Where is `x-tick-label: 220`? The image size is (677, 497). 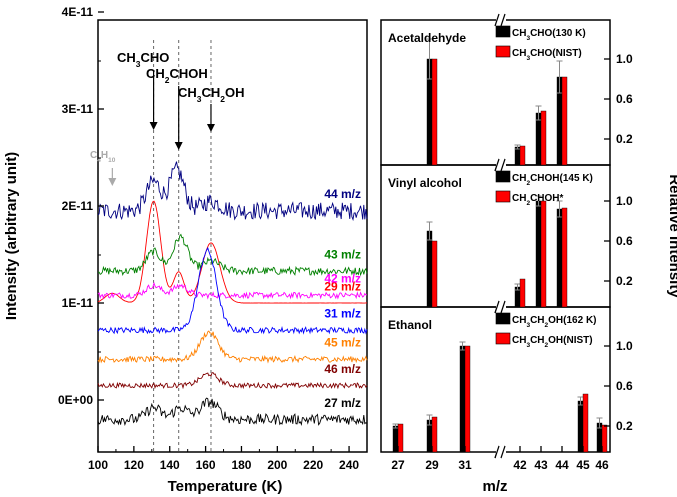 x-tick-label: 220 is located at coordinates (313, 465).